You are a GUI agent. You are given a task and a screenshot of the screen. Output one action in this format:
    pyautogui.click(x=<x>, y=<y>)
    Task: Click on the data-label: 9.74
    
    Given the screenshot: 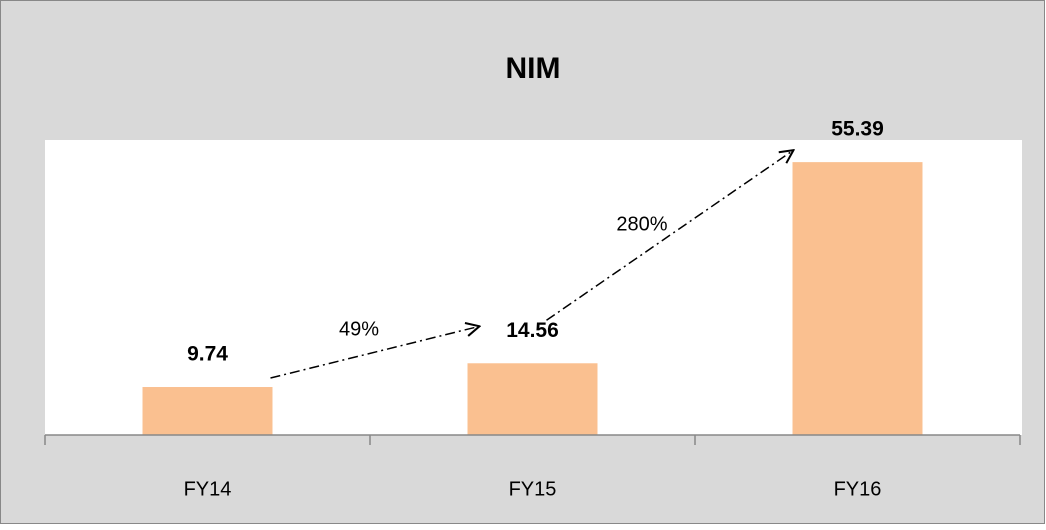 What is the action you would take?
    pyautogui.click(x=207, y=354)
    